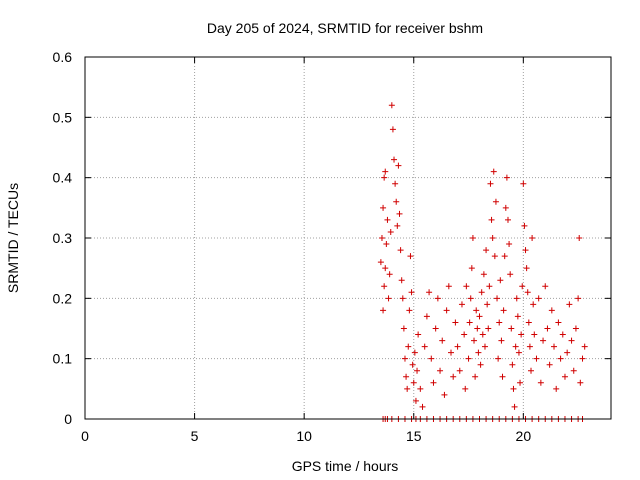 The width and height of the screenshot is (640, 480). What do you see at coordinates (68, 419) in the screenshot?
I see `y-tick-label: 0` at bounding box center [68, 419].